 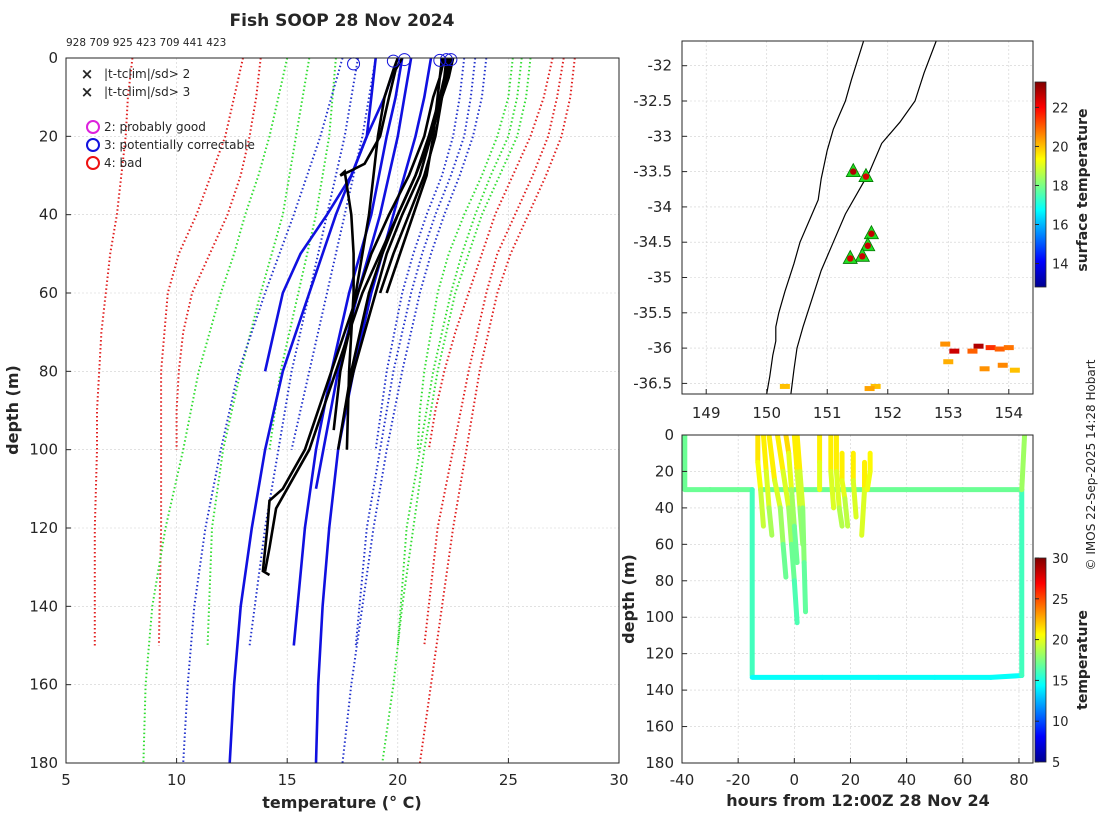 What do you see at coordinates (147, 74) in the screenshot?
I see `legend-label: |t-tclim|/sd> 2` at bounding box center [147, 74].